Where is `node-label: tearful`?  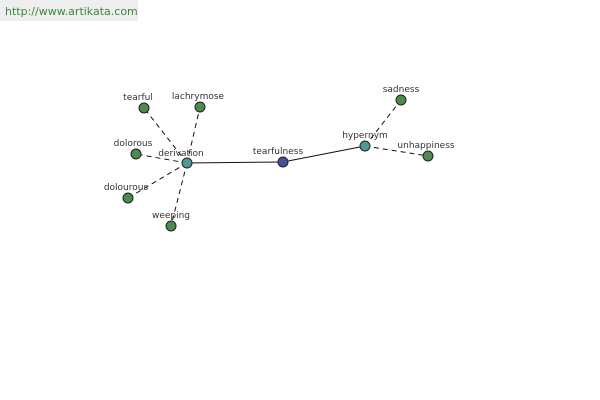
node-label: tearful is located at coordinates (138, 98).